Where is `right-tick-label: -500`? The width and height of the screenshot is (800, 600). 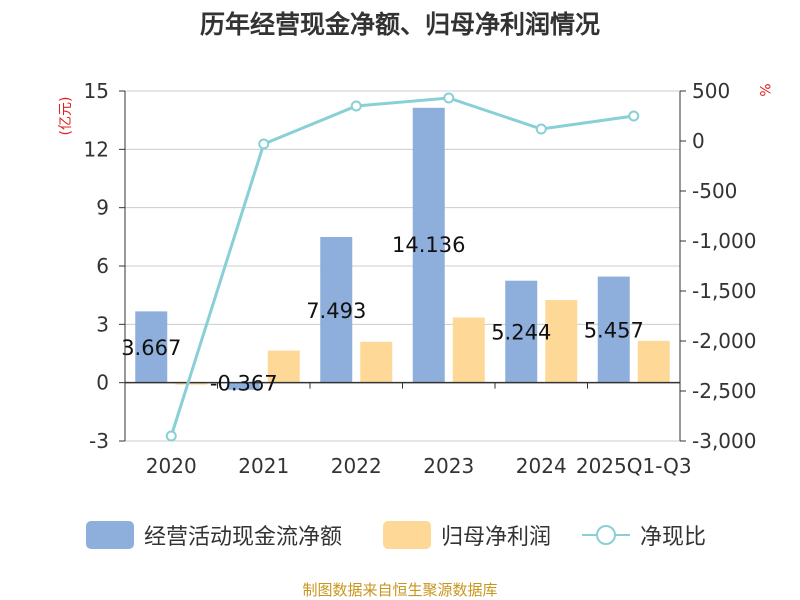 right-tick-label: -500 is located at coordinates (714, 191).